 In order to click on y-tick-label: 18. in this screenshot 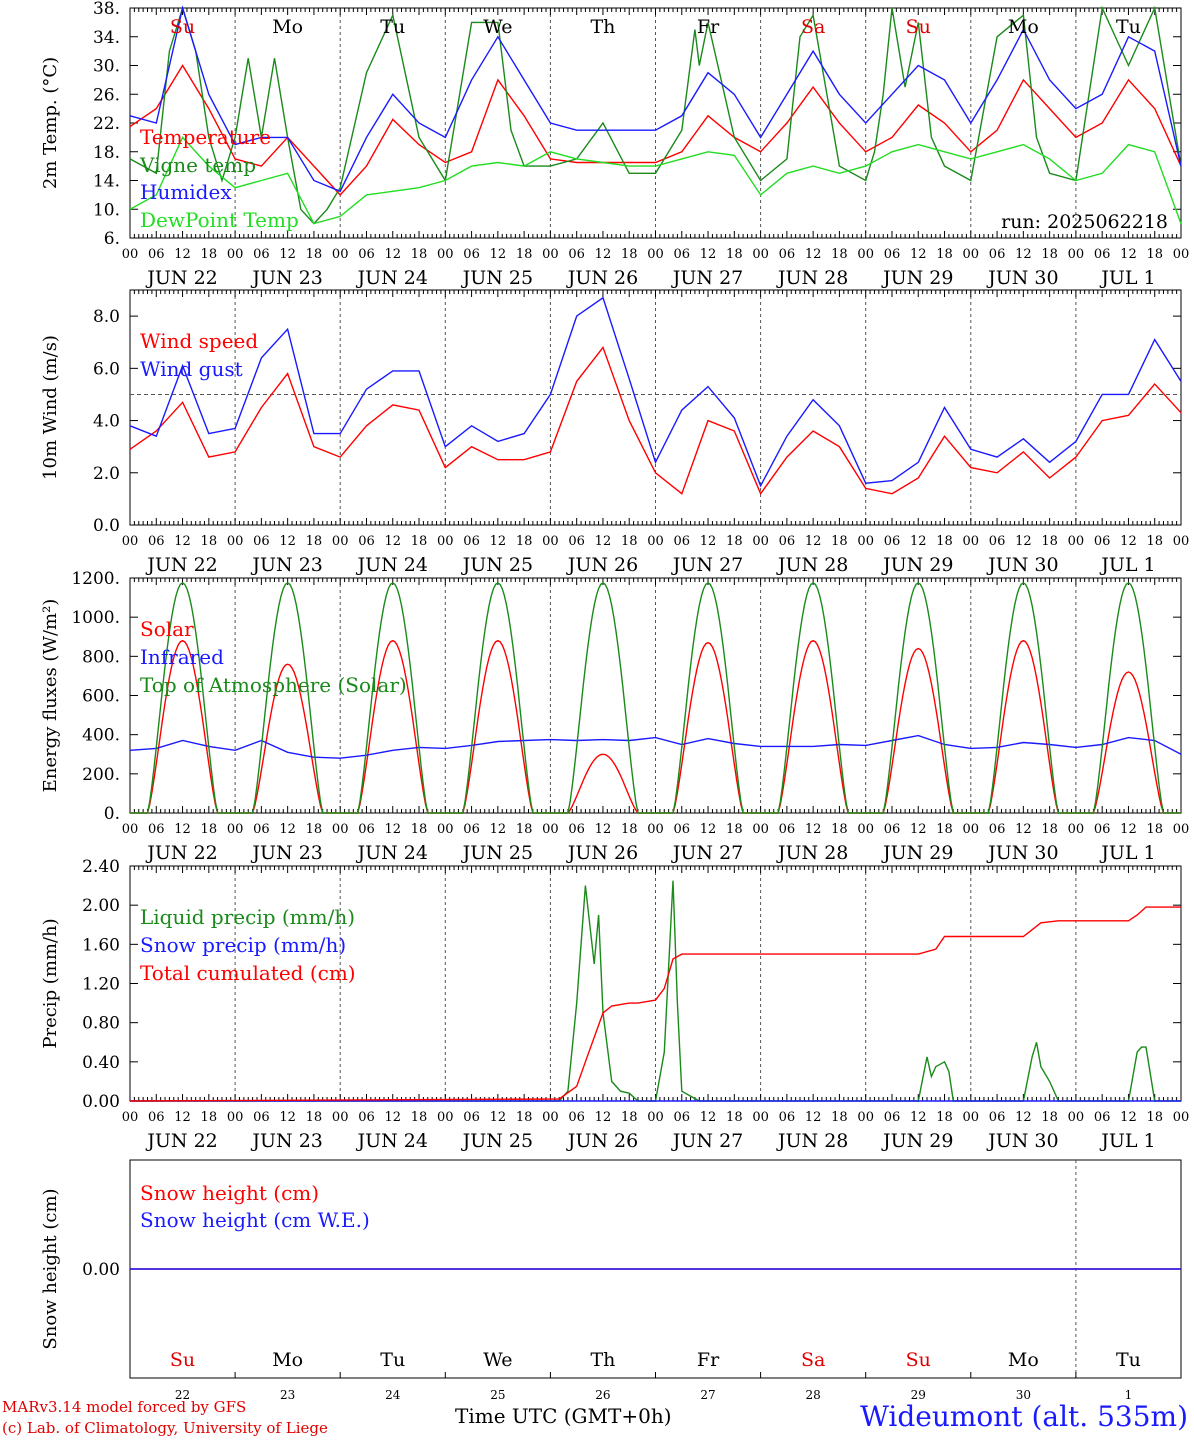, I will do `click(106, 153)`.